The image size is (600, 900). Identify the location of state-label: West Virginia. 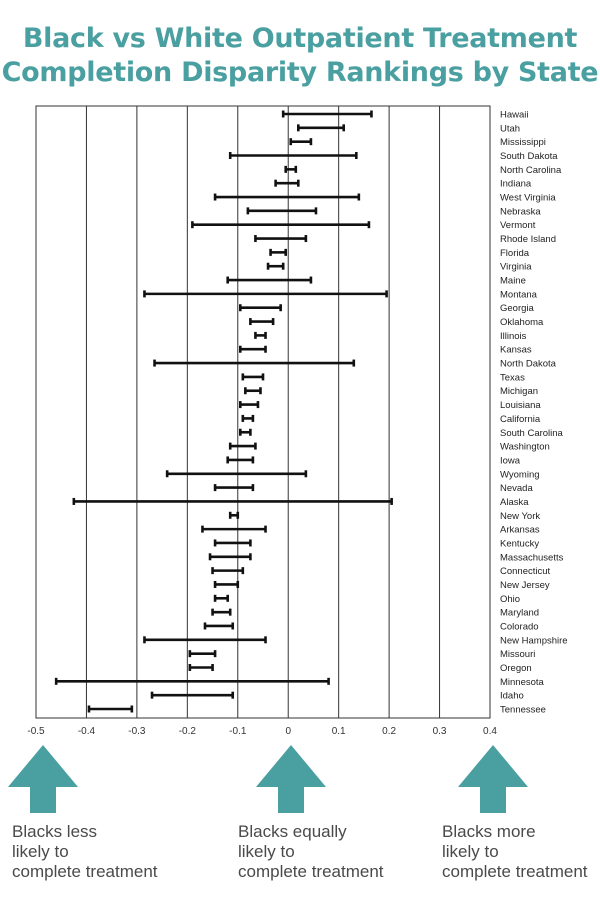
(528, 198).